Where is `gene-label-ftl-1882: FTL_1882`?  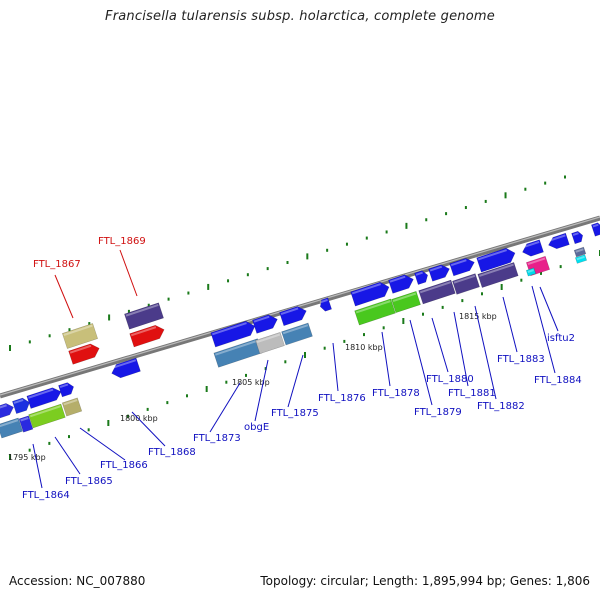
gene-label-ftl-1882: FTL_1882 is located at coordinates (501, 406).